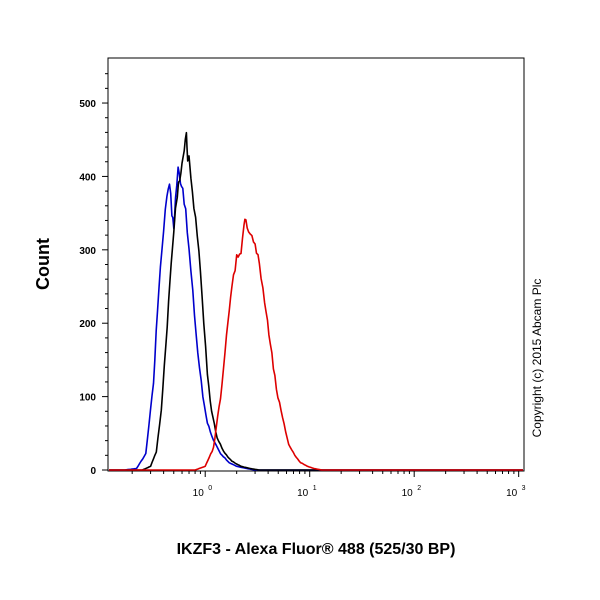 The width and height of the screenshot is (600, 600). I want to click on x-axis-title: IKZF3 - Alexa Fluor® 488 (525/30 BP), so click(316, 549).